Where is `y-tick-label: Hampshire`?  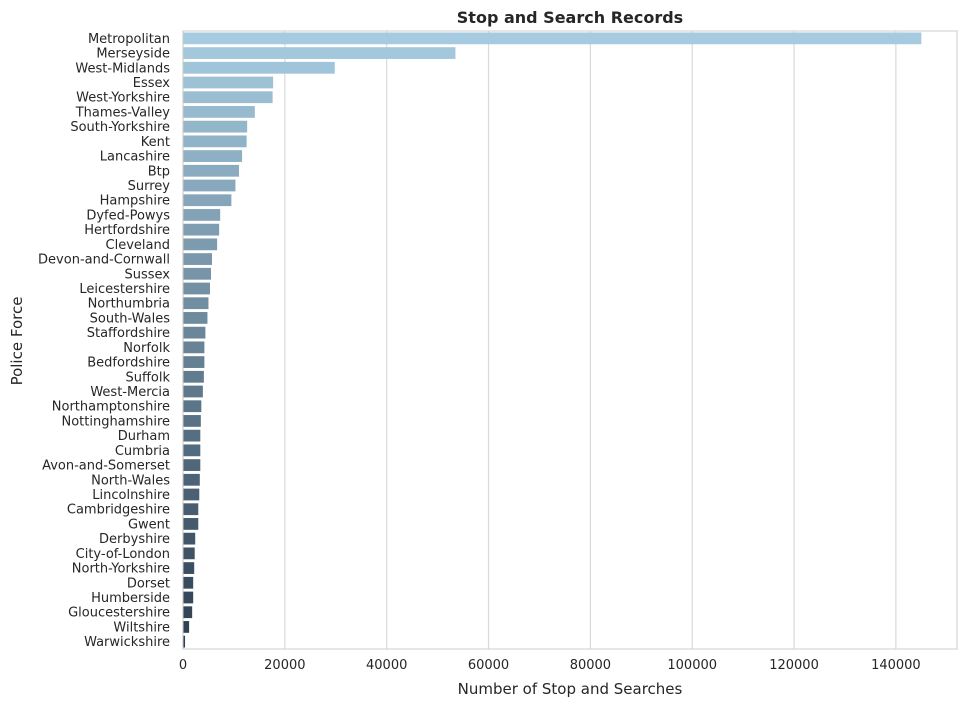 y-tick-label: Hampshire is located at coordinates (135, 201).